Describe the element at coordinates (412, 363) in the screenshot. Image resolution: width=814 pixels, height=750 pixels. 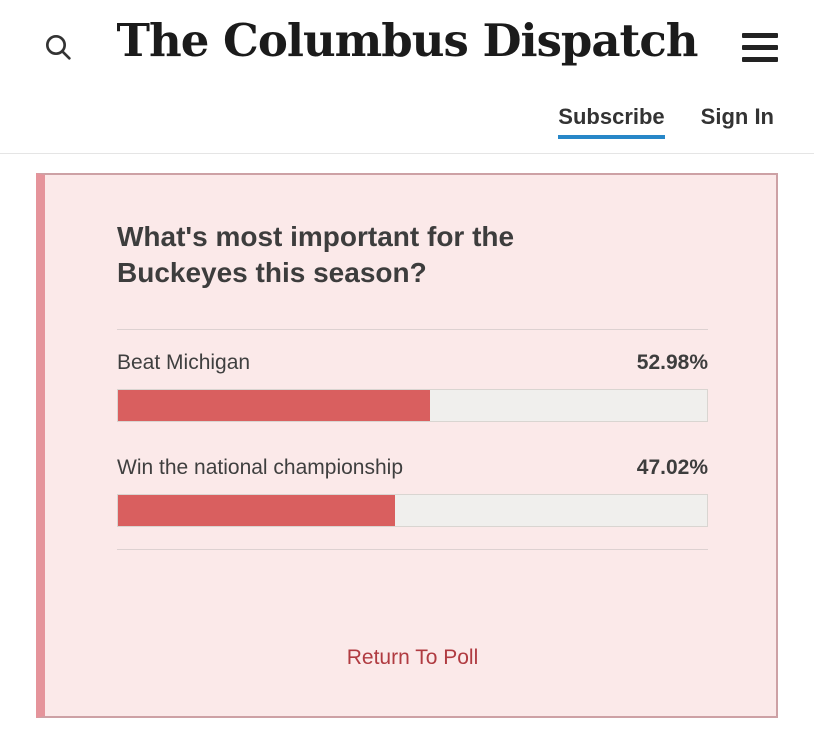
I see `option-row: Beat Michigan 52.98%` at that location.